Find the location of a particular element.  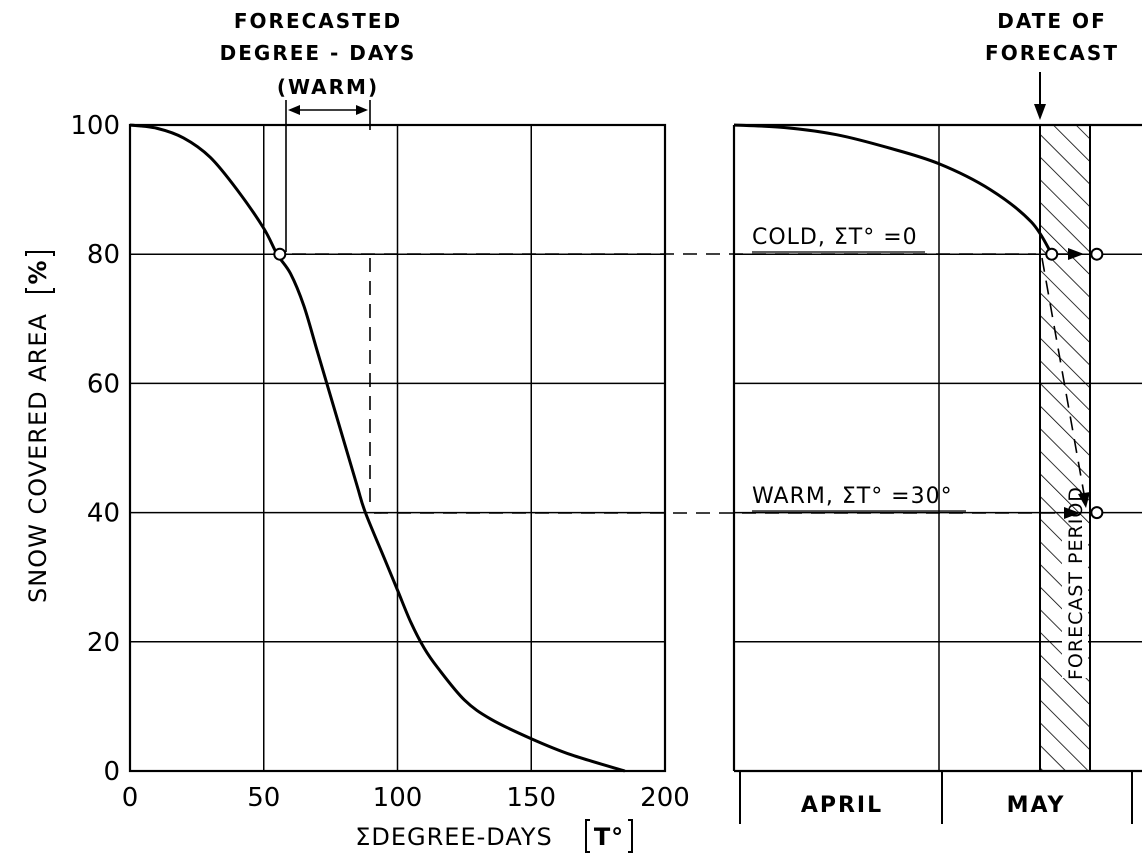

y-unit-brackets is located at coordinates (40, 272).